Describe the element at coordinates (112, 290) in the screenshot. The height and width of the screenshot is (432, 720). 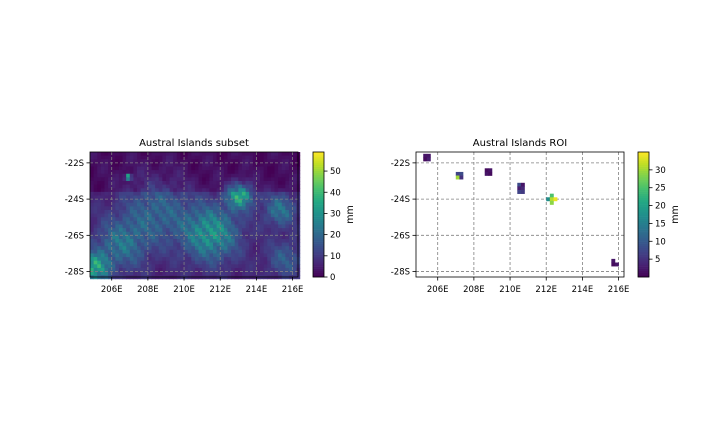
I see `x-tick-label: 206E` at that location.